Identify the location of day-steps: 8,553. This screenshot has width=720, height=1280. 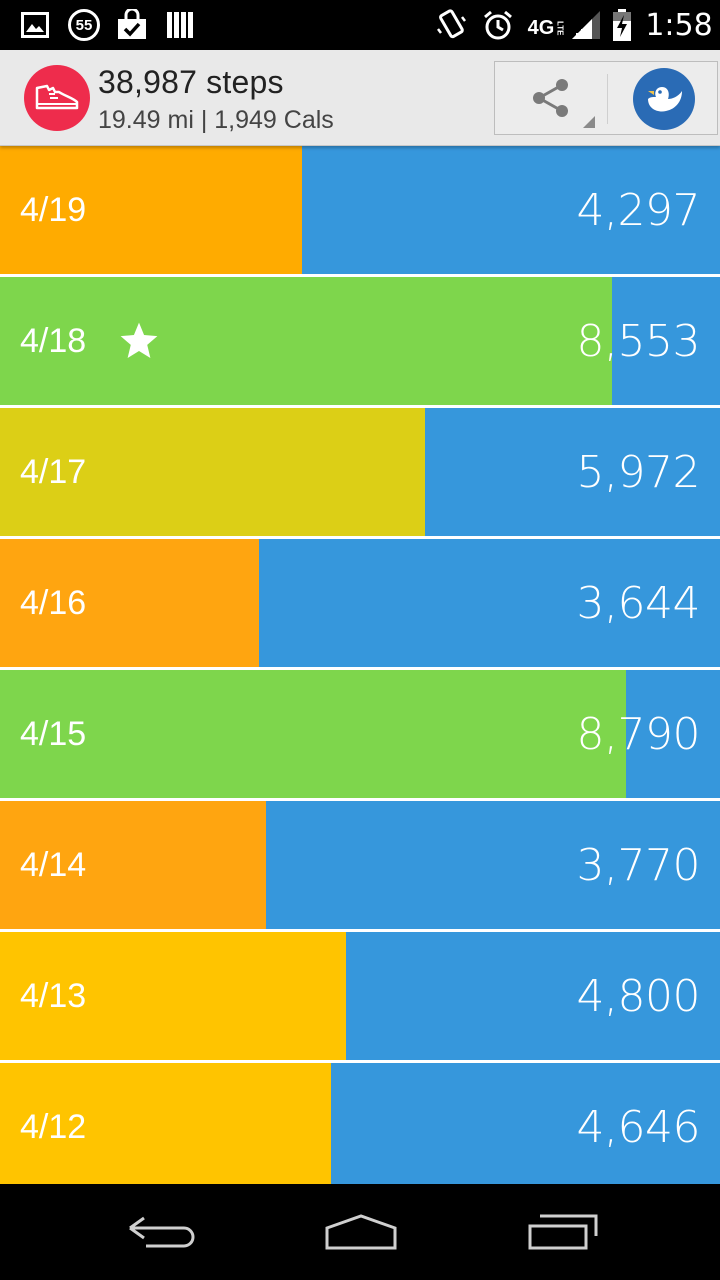
(638, 341).